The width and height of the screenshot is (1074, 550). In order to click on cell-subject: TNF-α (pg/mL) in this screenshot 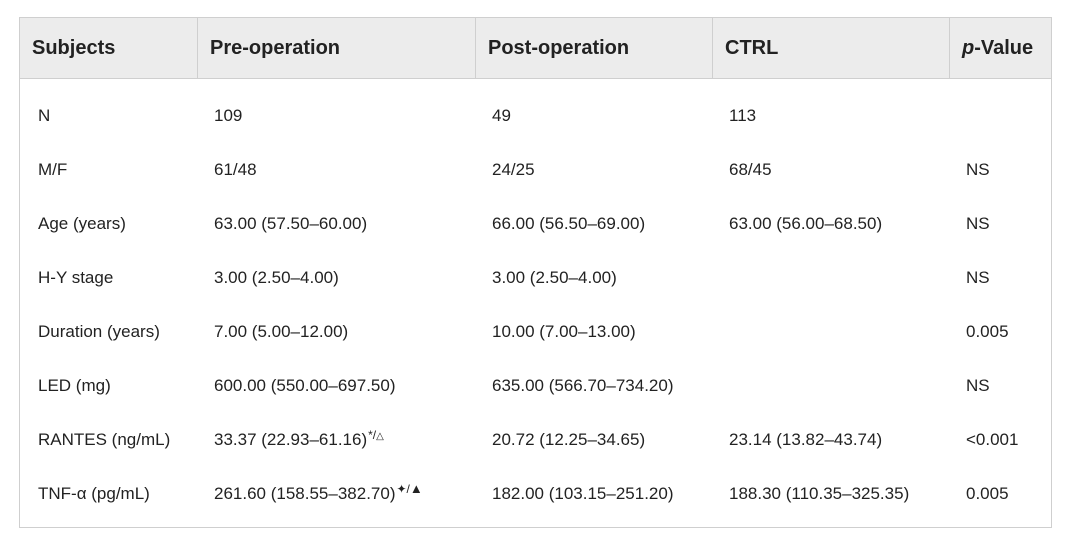, I will do `click(94, 494)`.